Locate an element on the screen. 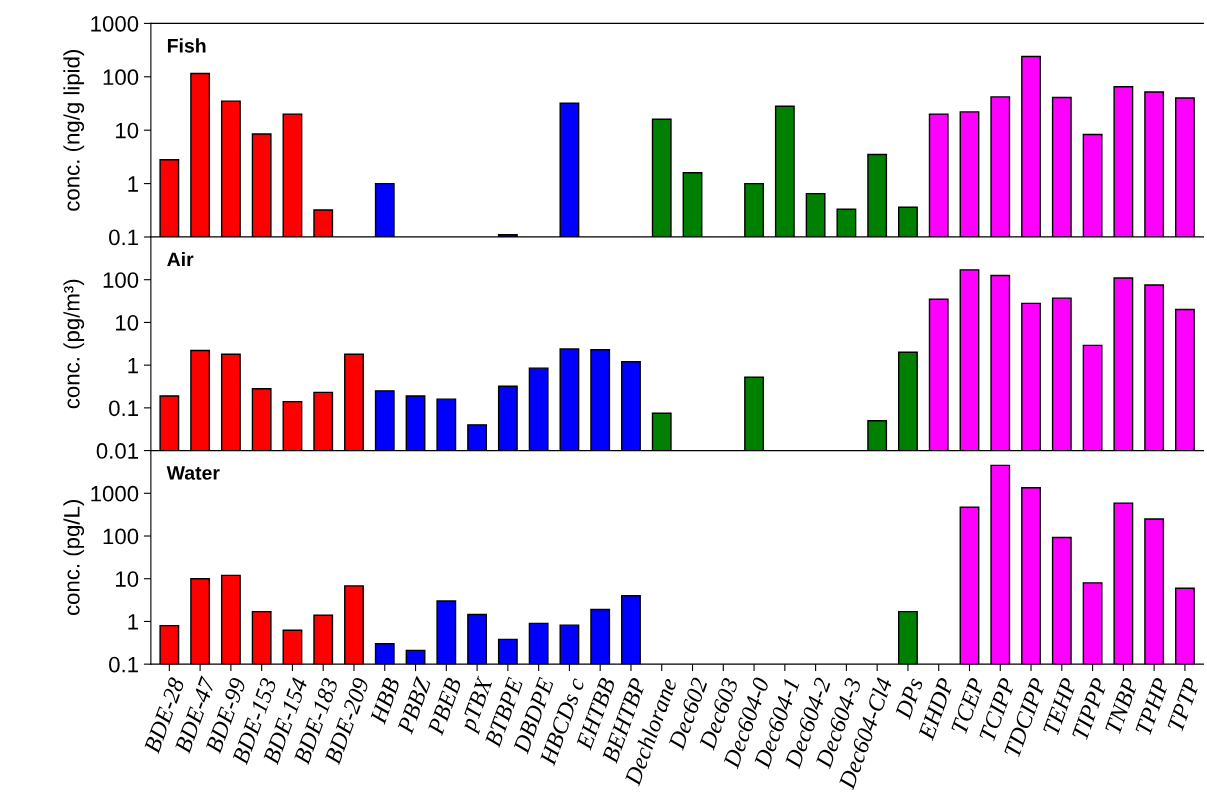 This screenshot has width=1207, height=807. text: Air is located at coordinates (180, 259).